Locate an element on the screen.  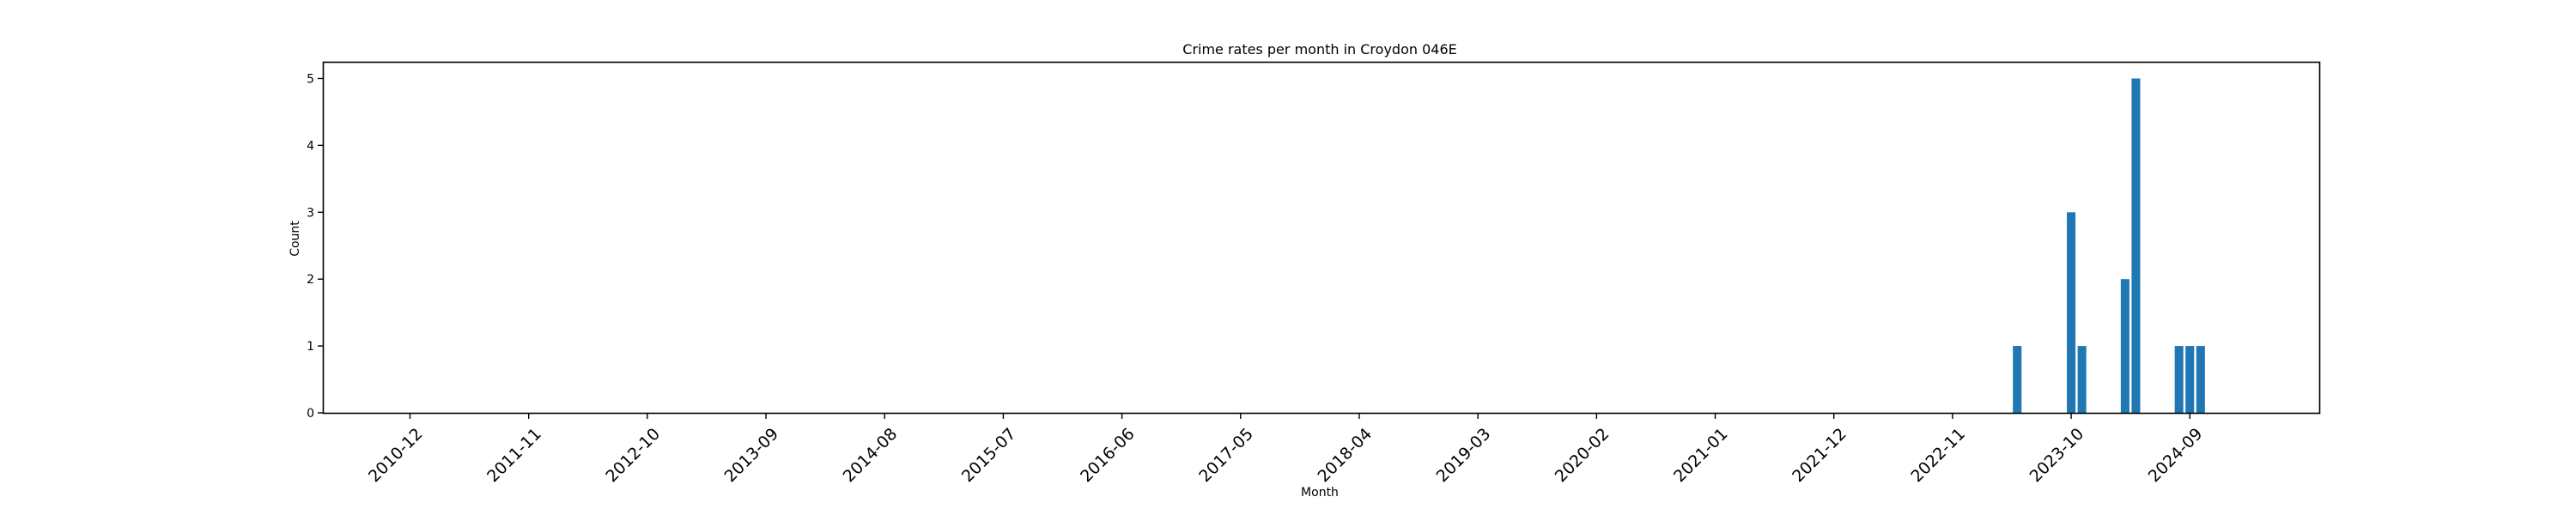
y-tick-label: 5 is located at coordinates (311, 79).